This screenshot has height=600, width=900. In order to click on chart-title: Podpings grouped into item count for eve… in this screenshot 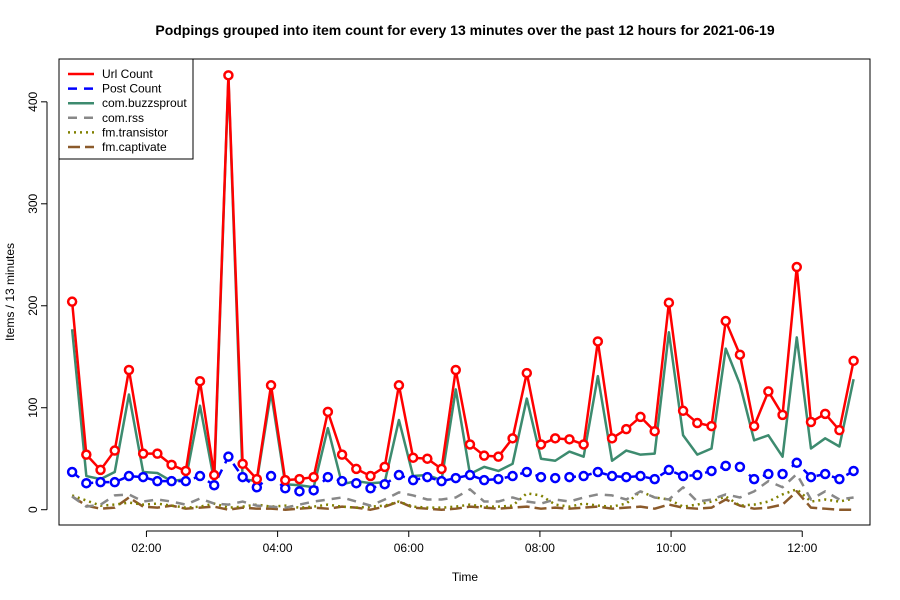, I will do `click(464, 30)`.